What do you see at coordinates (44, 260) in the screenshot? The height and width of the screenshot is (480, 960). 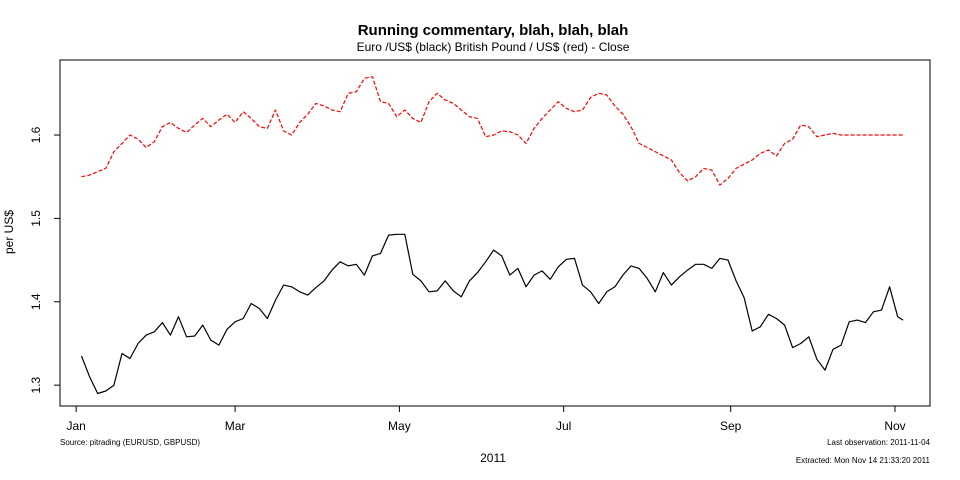 I see `y-axis: 1.3 1.4 1.5 1.6` at bounding box center [44, 260].